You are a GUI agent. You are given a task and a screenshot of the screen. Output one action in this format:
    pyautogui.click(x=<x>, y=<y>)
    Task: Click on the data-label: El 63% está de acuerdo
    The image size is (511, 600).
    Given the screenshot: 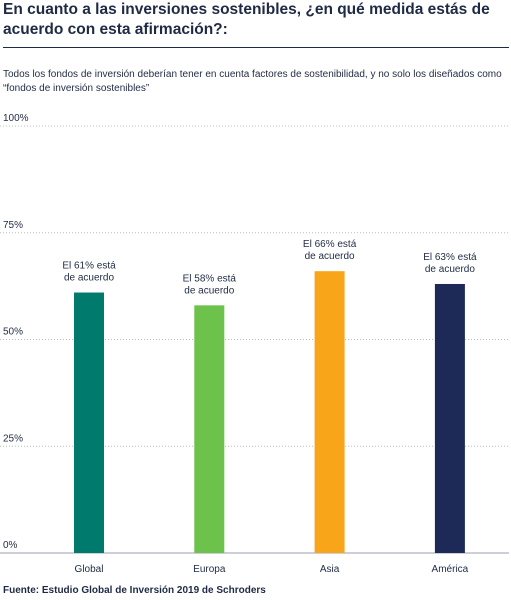 What is the action you would take?
    pyautogui.click(x=450, y=263)
    